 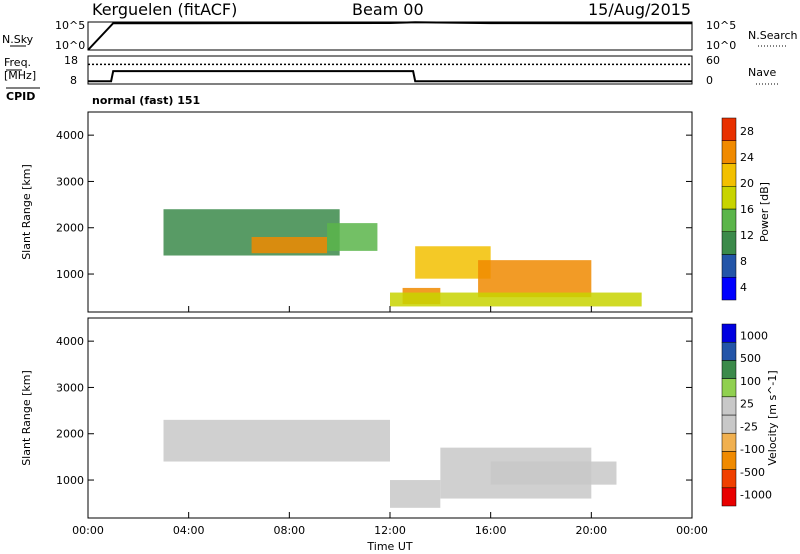 I want to click on freq-panel-frame, so click(x=390, y=70).